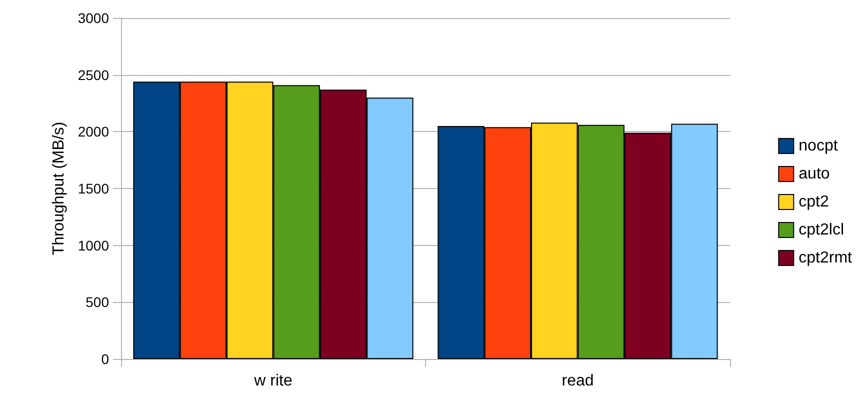 The width and height of the screenshot is (863, 404). I want to click on y-tick-label: 0, so click(105, 359).